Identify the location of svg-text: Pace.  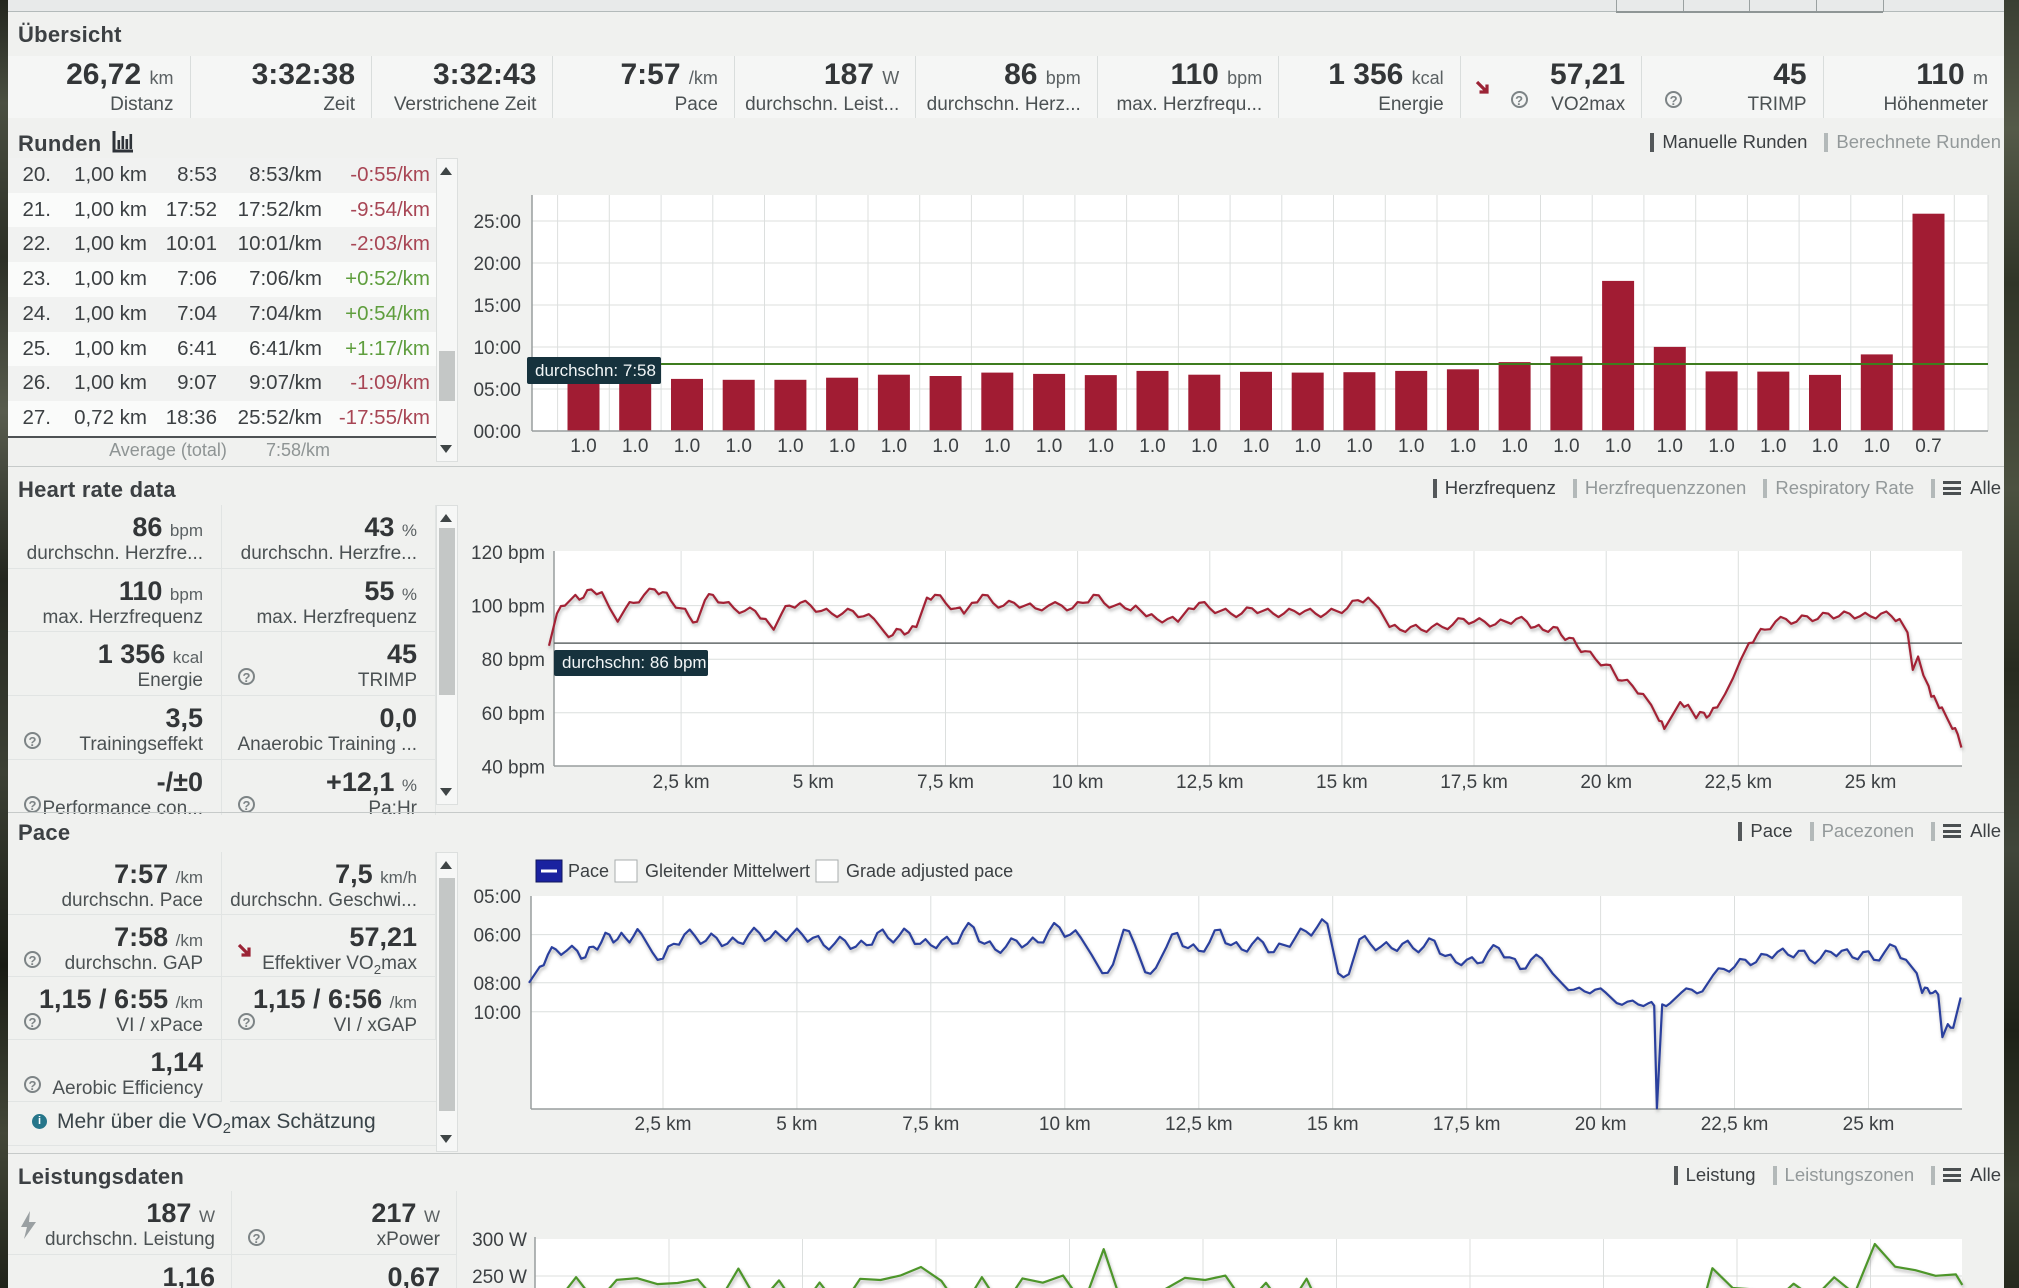
(588, 871).